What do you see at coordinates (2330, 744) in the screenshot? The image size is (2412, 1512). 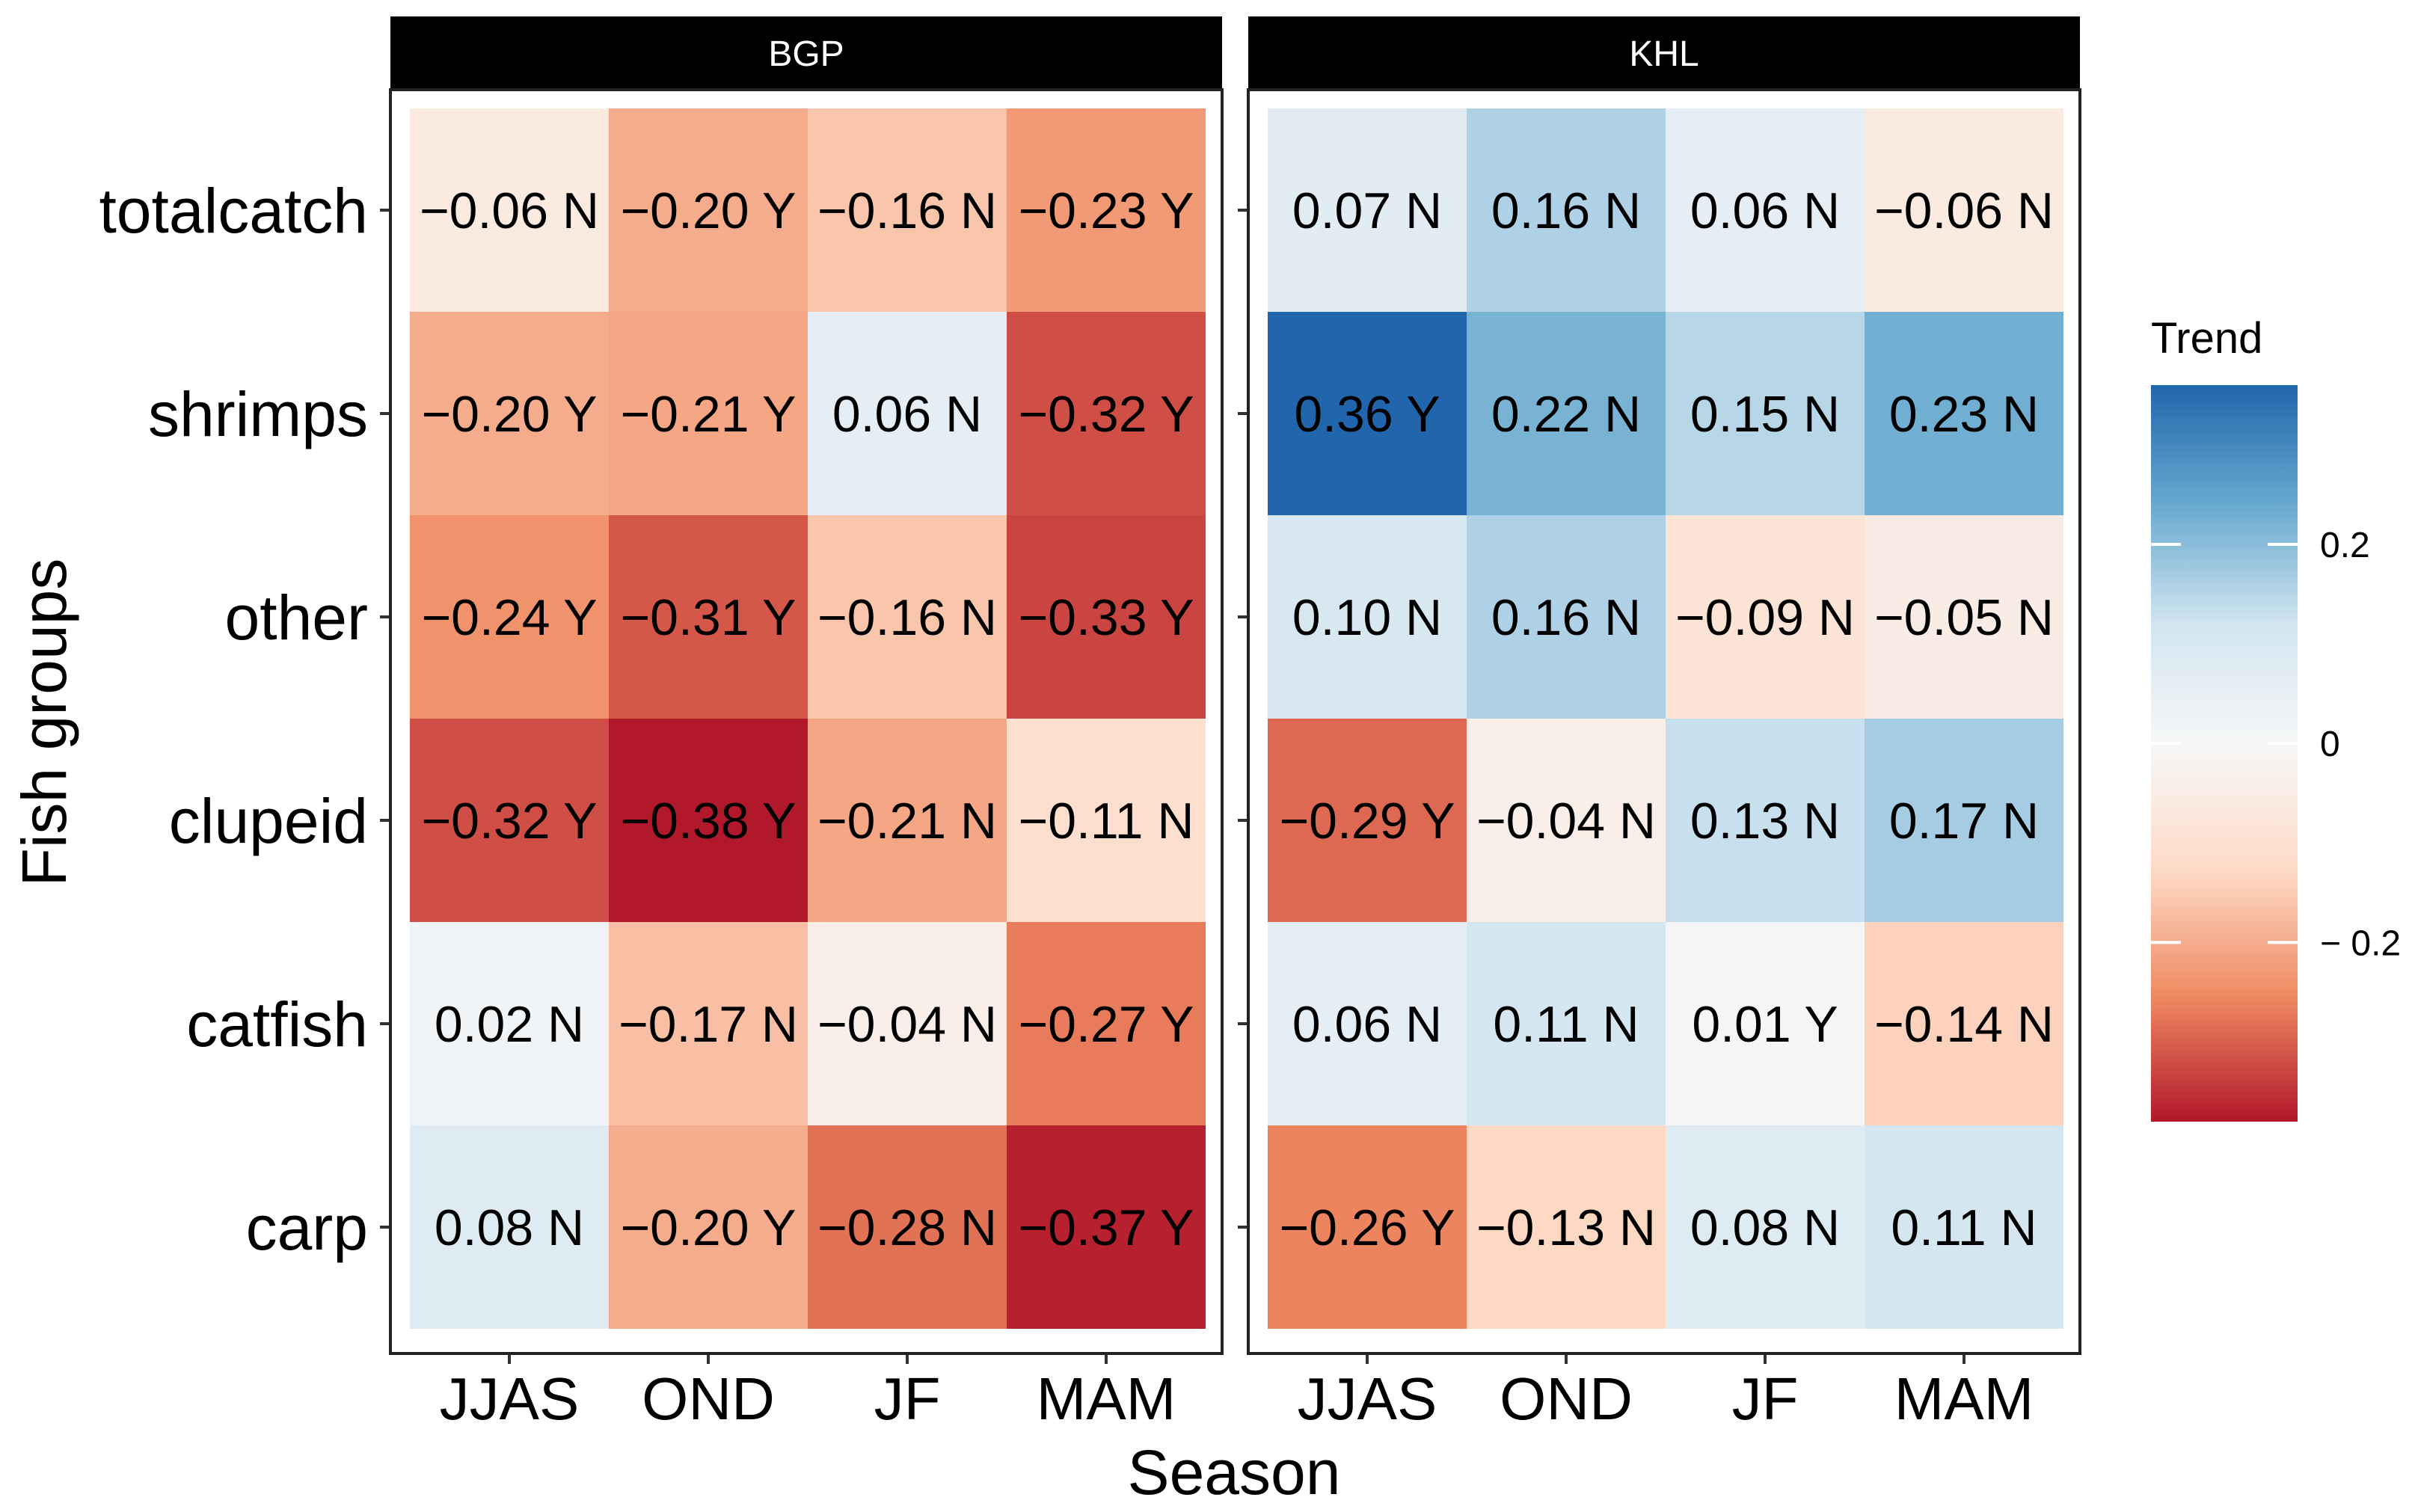 I see `legend-tick-label: 0` at bounding box center [2330, 744].